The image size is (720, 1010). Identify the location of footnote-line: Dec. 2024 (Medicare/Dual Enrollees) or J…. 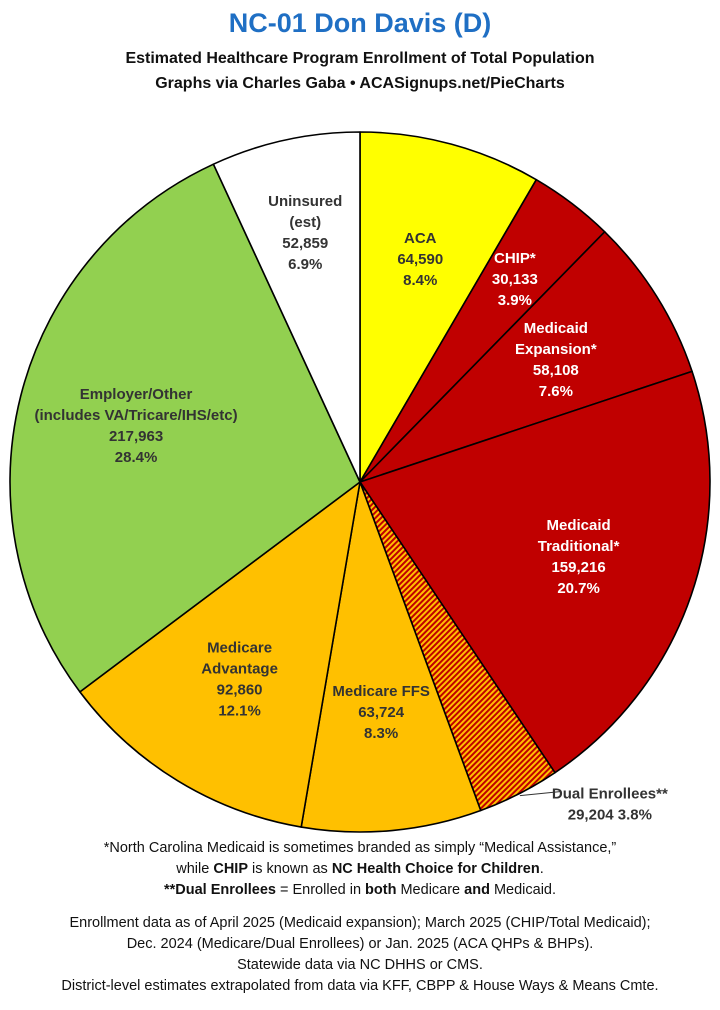
(360, 944).